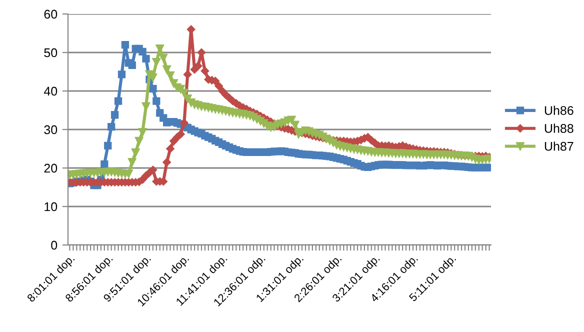  What do you see at coordinates (51, 14) in the screenshot?
I see `y-tick-label: 60` at bounding box center [51, 14].